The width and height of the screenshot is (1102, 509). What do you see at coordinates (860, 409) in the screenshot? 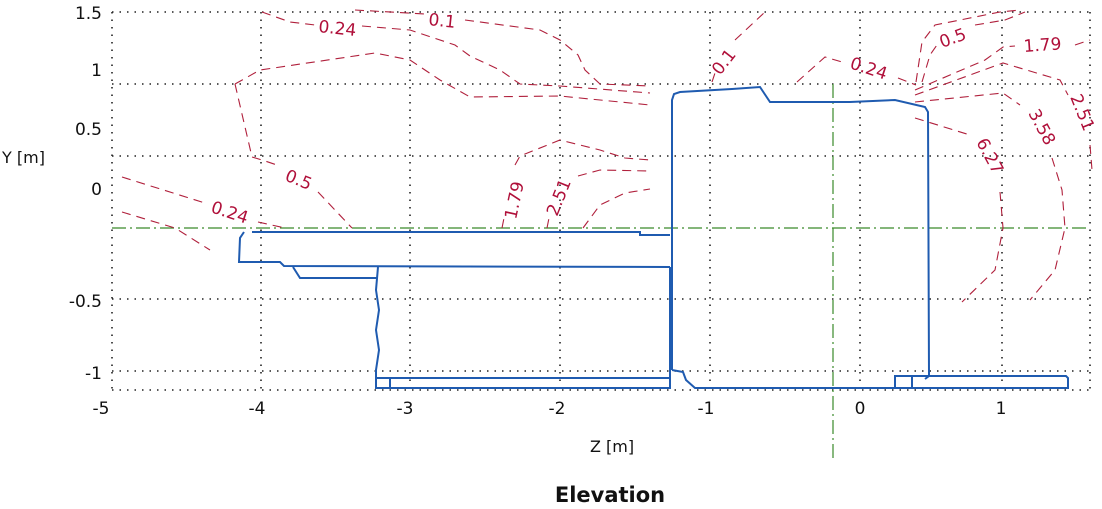
I see `x-tick-label: 0` at bounding box center [860, 409].